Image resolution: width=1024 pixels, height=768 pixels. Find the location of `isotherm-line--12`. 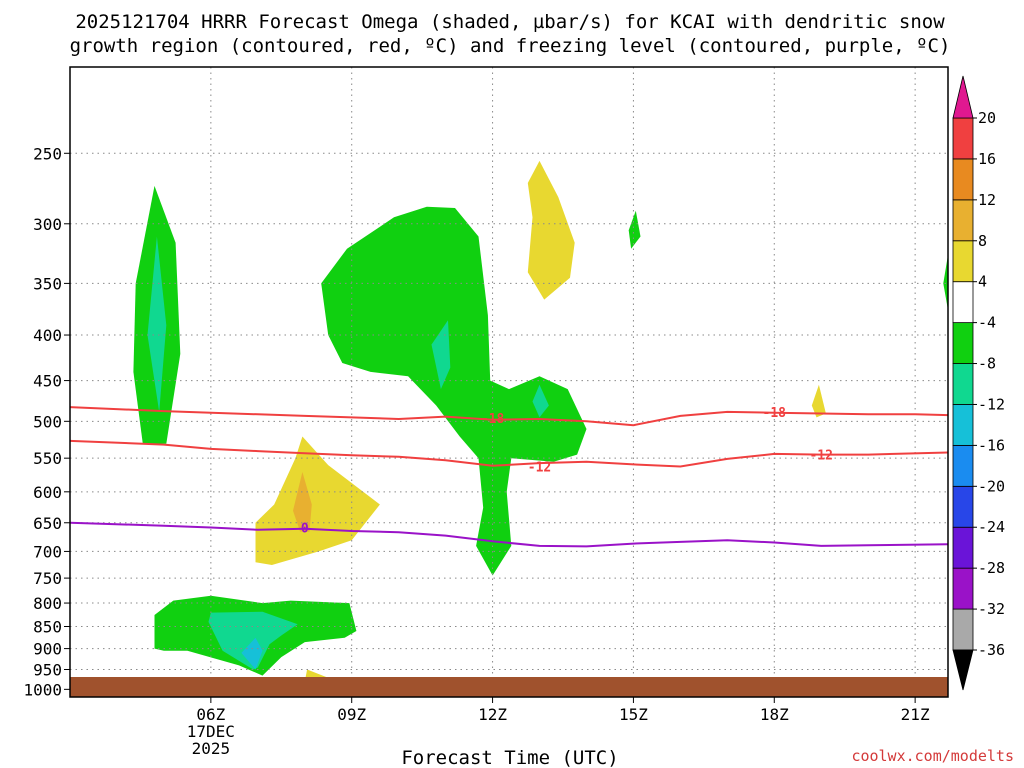

isotherm-line--12 is located at coordinates (509, 453).